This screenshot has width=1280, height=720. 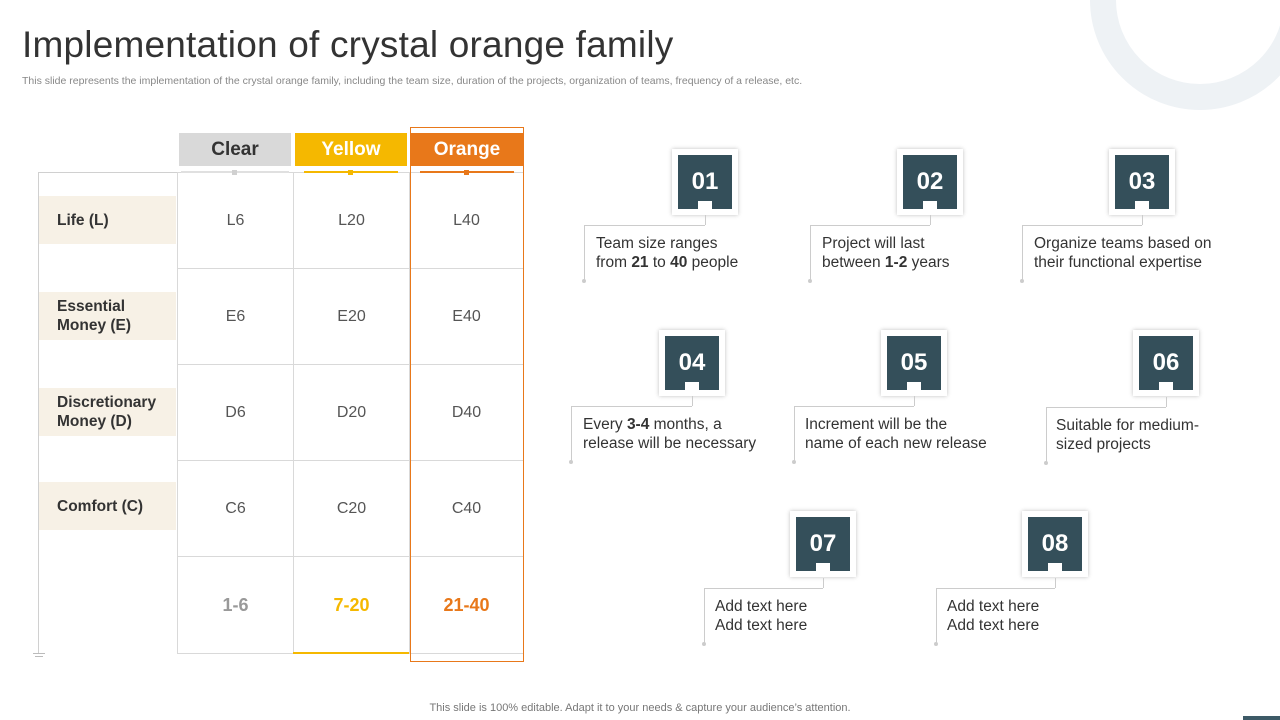 What do you see at coordinates (466, 221) in the screenshot?
I see `table-cell: L40` at bounding box center [466, 221].